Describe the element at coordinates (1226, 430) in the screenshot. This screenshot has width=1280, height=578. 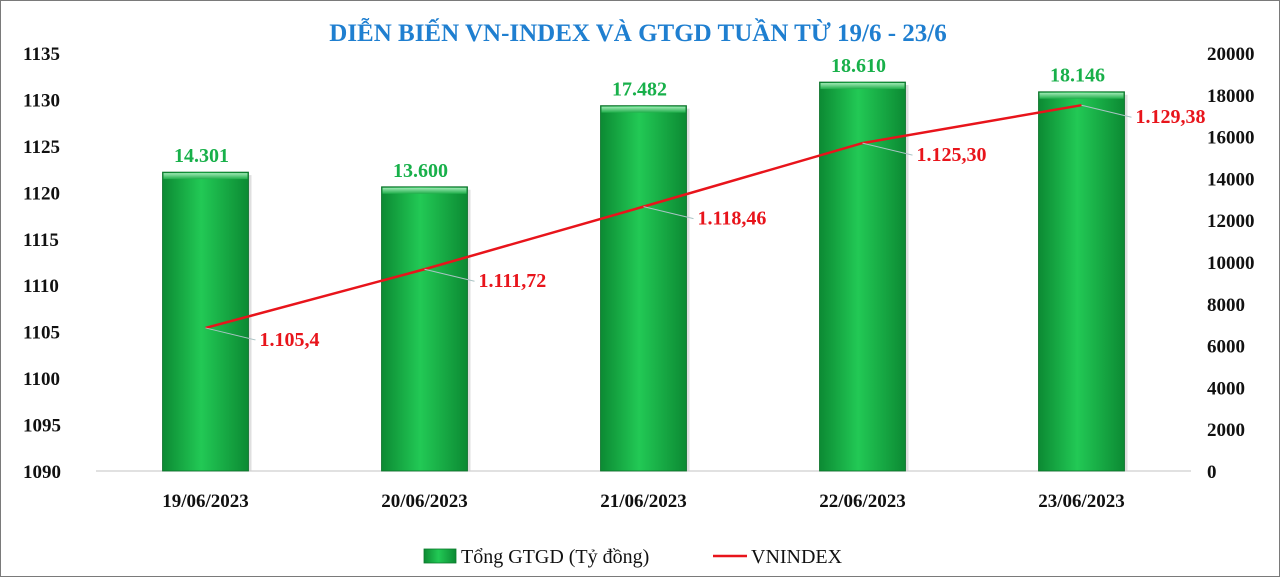
I see `right-tick-label: 2000` at that location.